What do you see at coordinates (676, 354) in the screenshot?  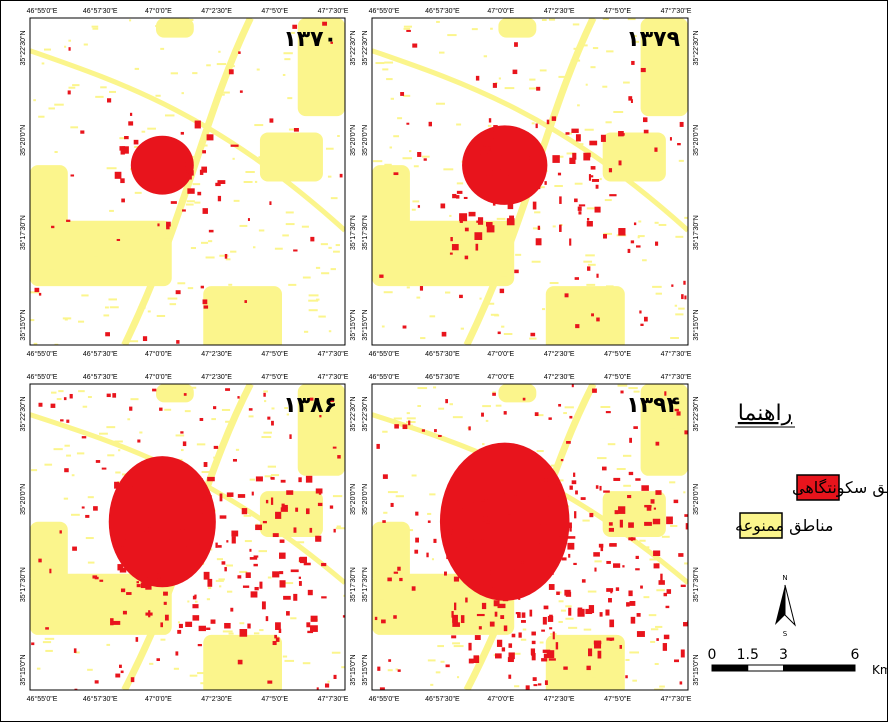 I see `x-coord-label: 47°7'30"E` at bounding box center [676, 354].